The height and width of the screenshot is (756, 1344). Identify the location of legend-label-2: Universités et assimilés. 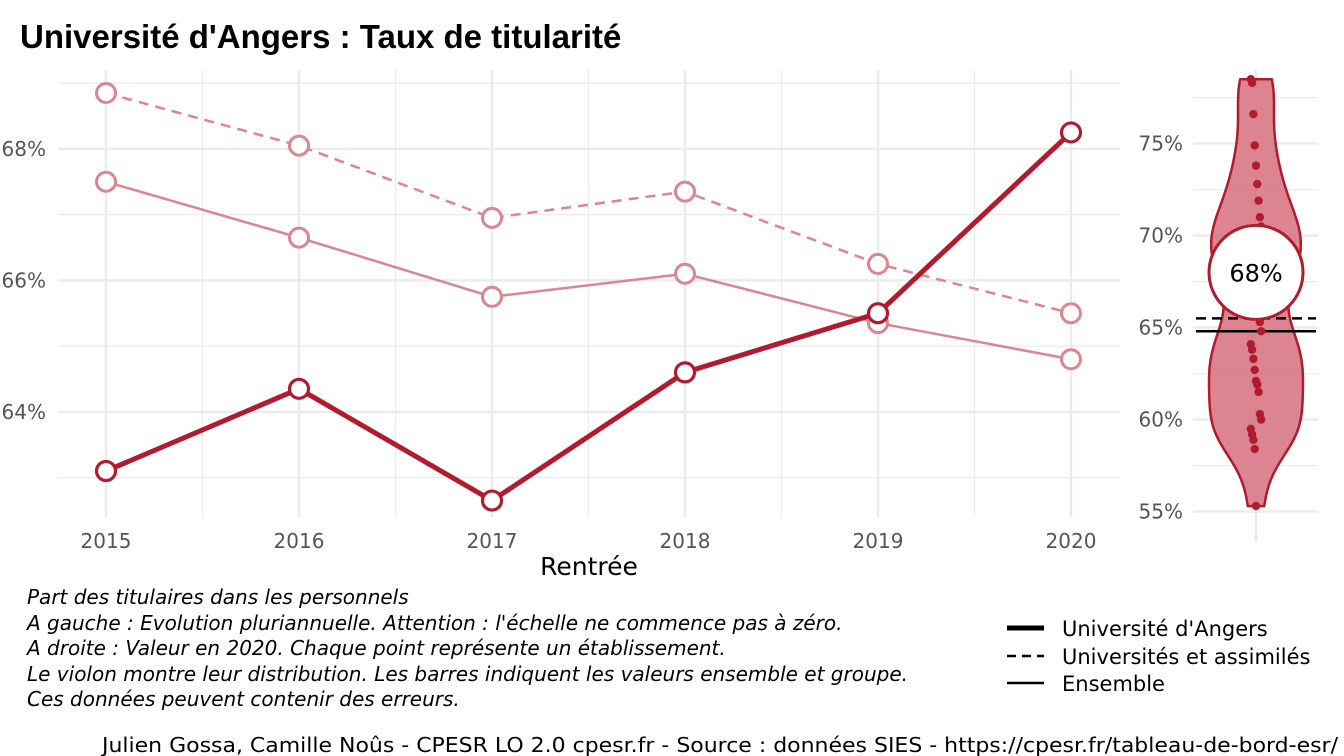
(1186, 657).